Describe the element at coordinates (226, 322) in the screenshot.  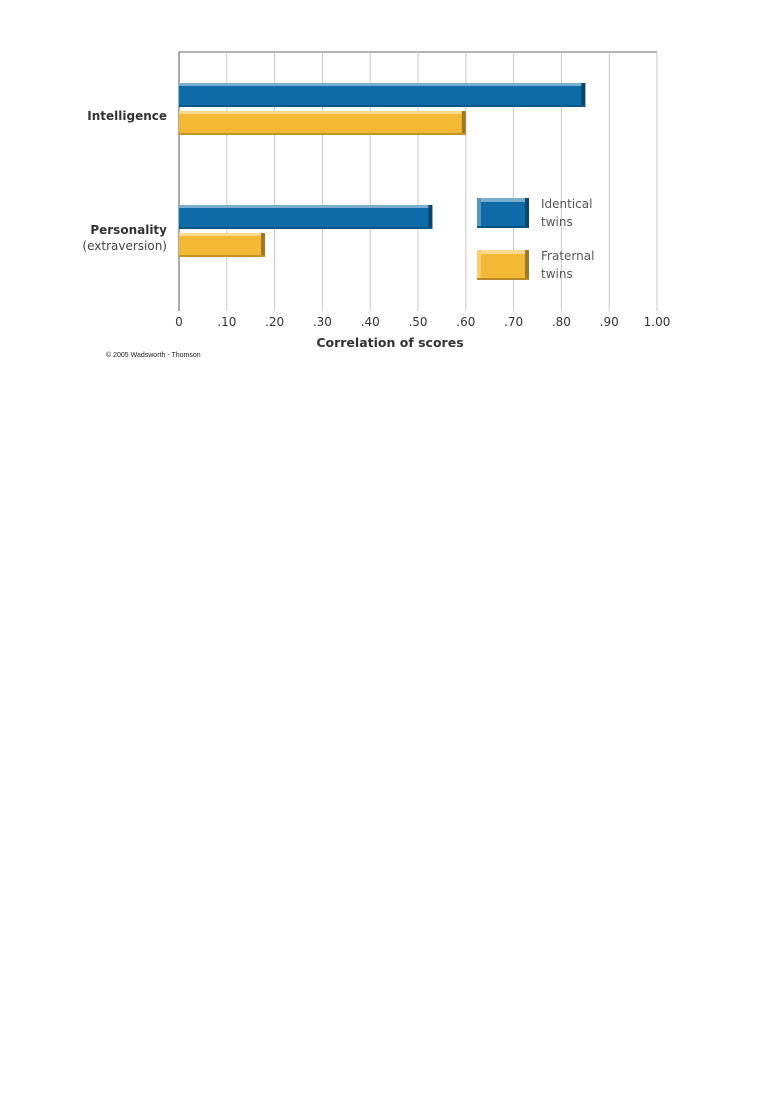
I see `x-tick-label: .10` at that location.